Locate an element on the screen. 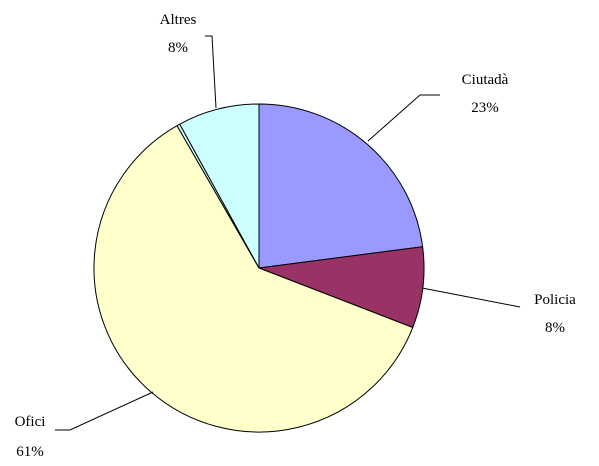 The width and height of the screenshot is (599, 466). slice-label-percent-altres: 8% is located at coordinates (178, 48).